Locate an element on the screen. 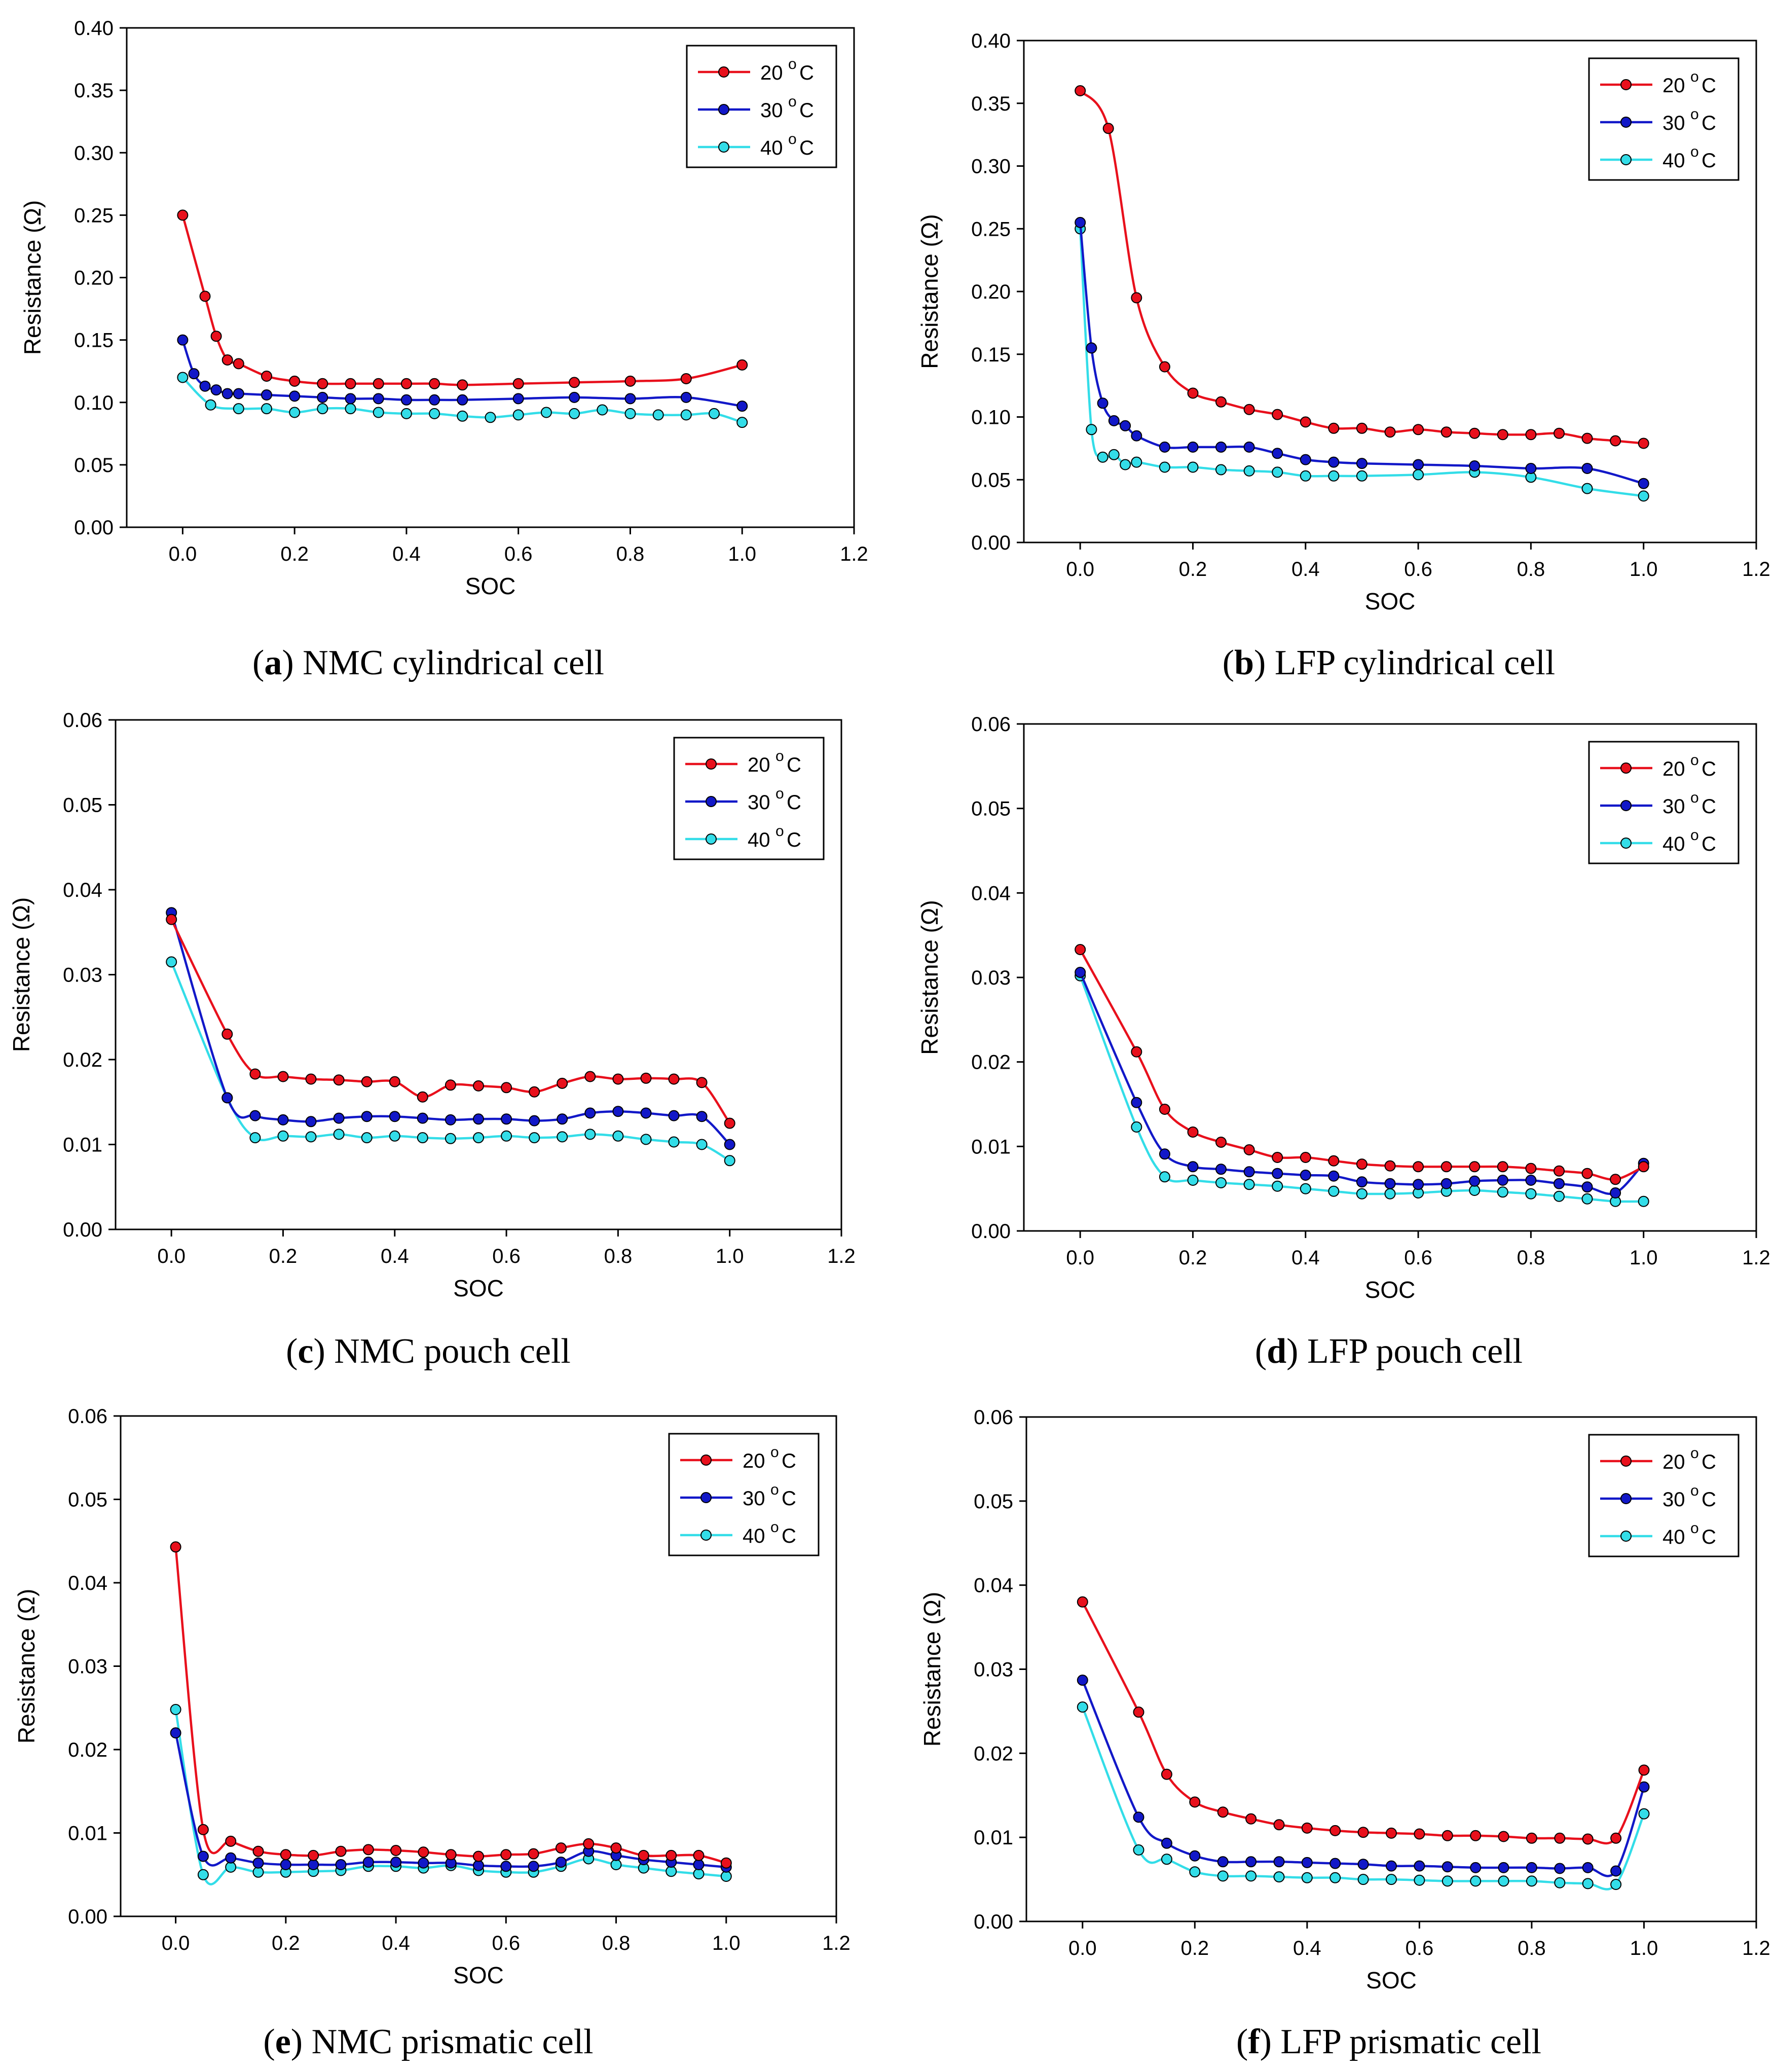 Image resolution: width=1774 pixels, height=2072 pixels. y-tick-label: 0.01 is located at coordinates (82, 1145).